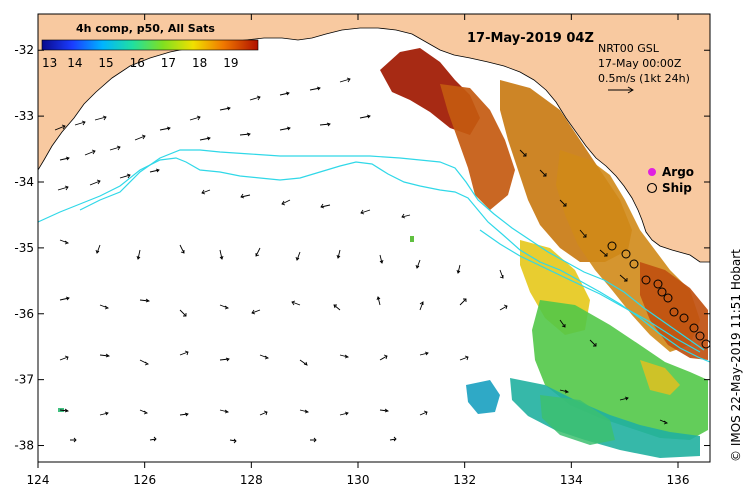 This screenshot has width=749, height=496. I want to click on x-tick-label: 136, so click(678, 480).